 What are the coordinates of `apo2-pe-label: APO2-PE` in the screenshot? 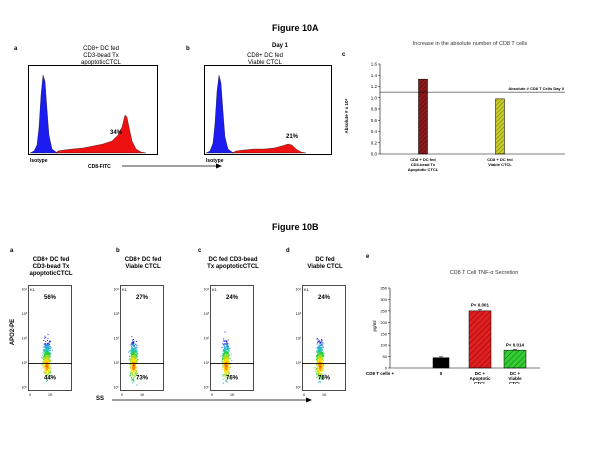 It's located at (13, 332).